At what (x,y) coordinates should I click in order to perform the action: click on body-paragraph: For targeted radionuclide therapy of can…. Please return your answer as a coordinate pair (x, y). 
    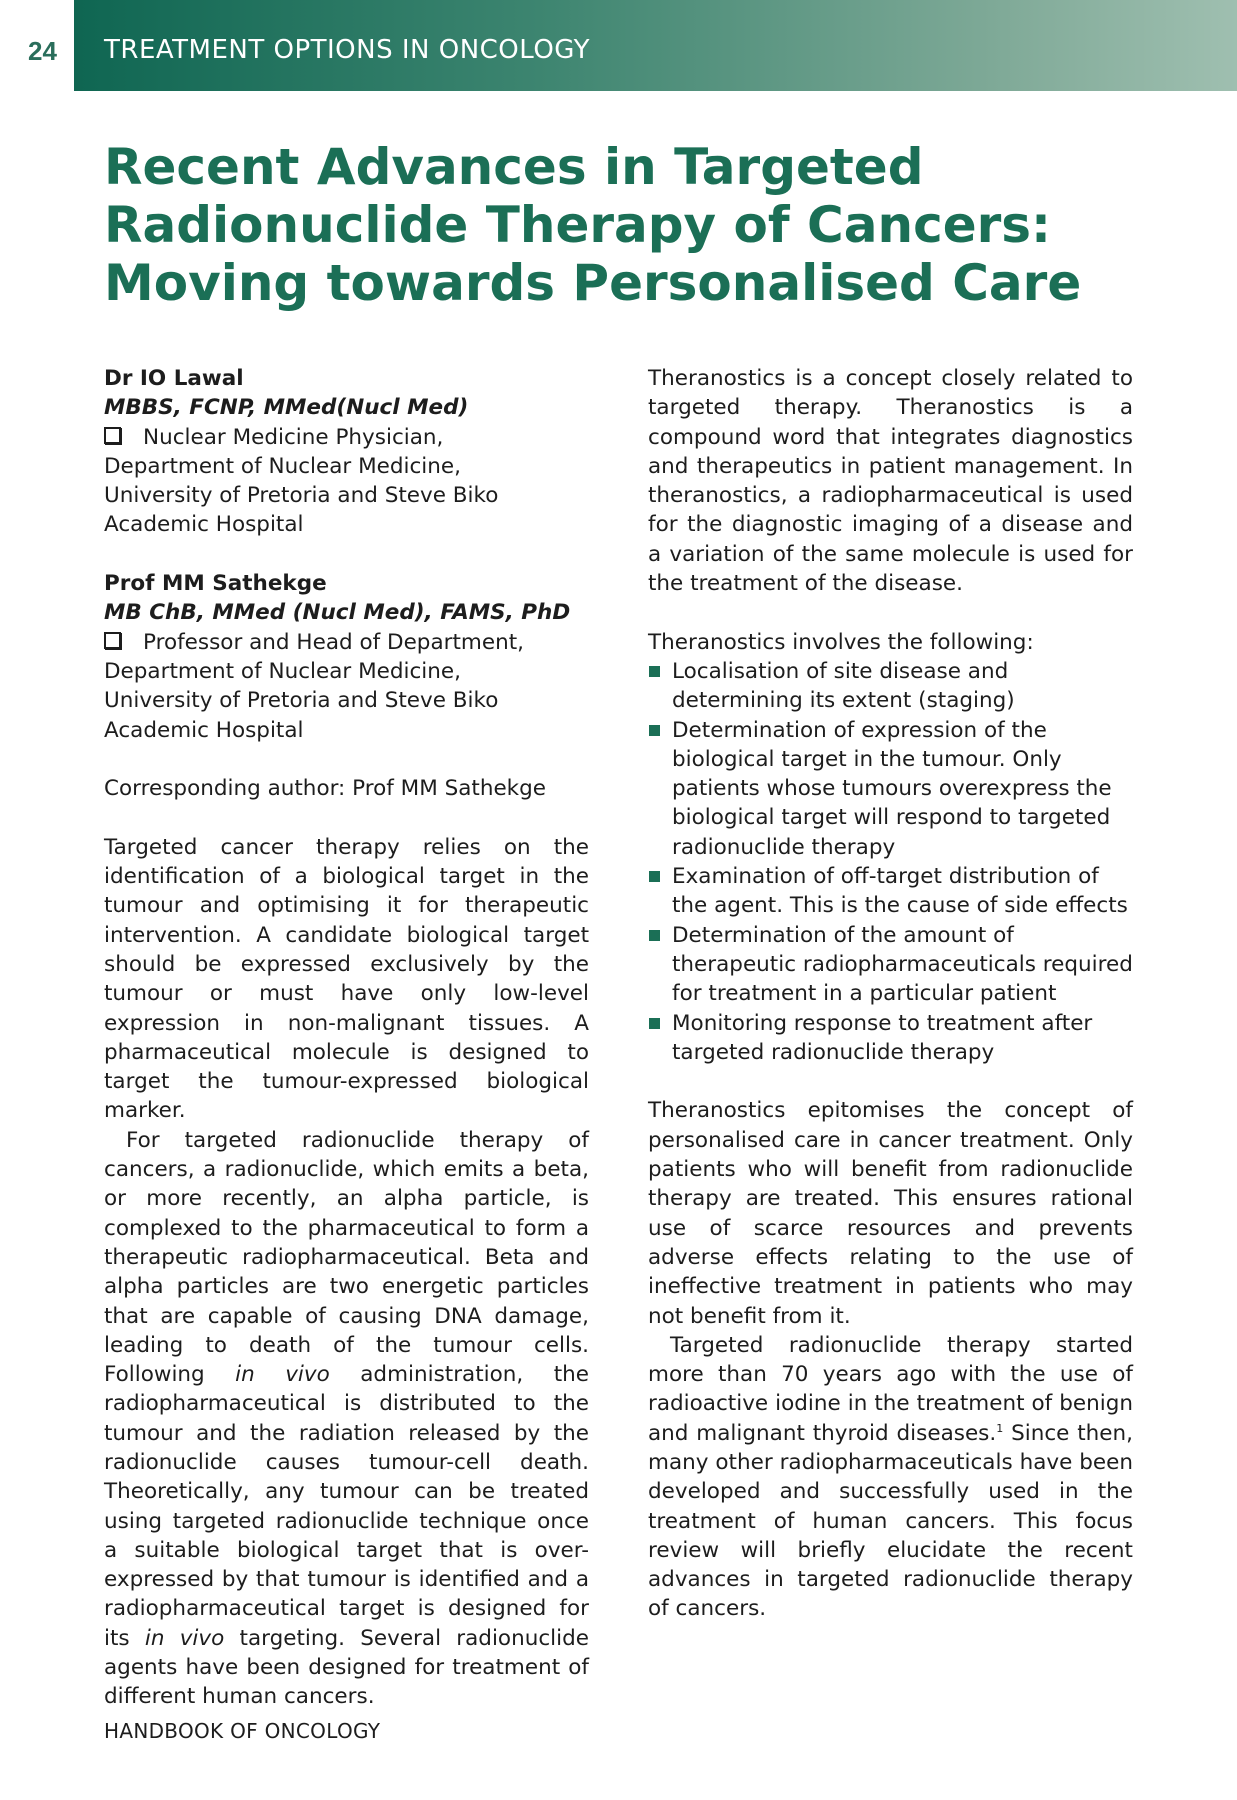
    Looking at the image, I should click on (346, 1418).